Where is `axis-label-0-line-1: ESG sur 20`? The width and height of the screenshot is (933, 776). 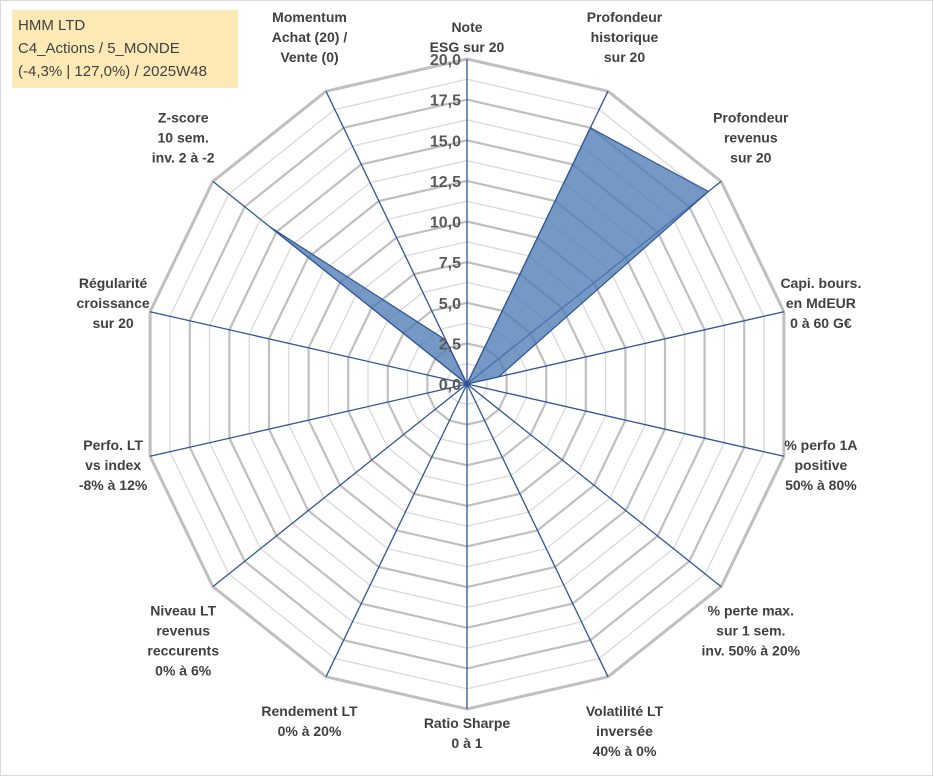
axis-label-0-line-1: ESG sur 20 is located at coordinates (467, 47).